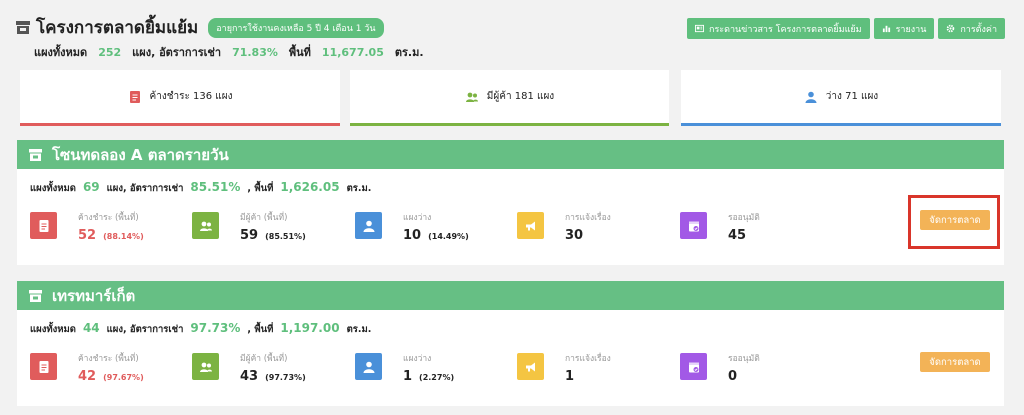 Image resolution: width=1024 pixels, height=415 pixels. What do you see at coordinates (574, 235) in the screenshot?
I see `metric-value: 30` at bounding box center [574, 235].